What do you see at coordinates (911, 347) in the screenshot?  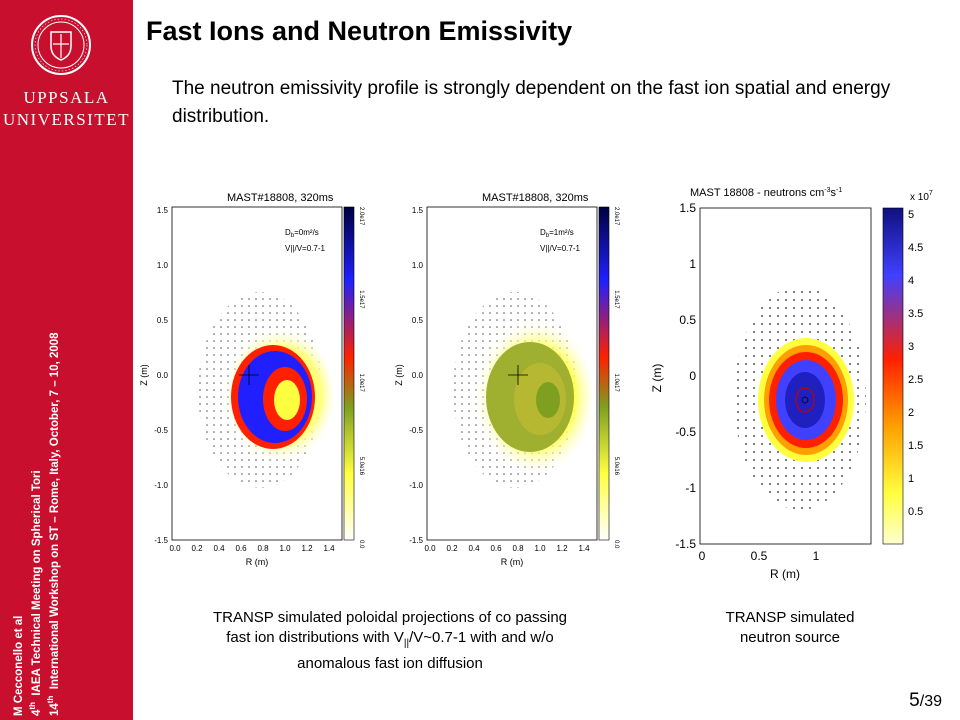 I see `p3-cbar-tick-label: 3` at bounding box center [911, 347].